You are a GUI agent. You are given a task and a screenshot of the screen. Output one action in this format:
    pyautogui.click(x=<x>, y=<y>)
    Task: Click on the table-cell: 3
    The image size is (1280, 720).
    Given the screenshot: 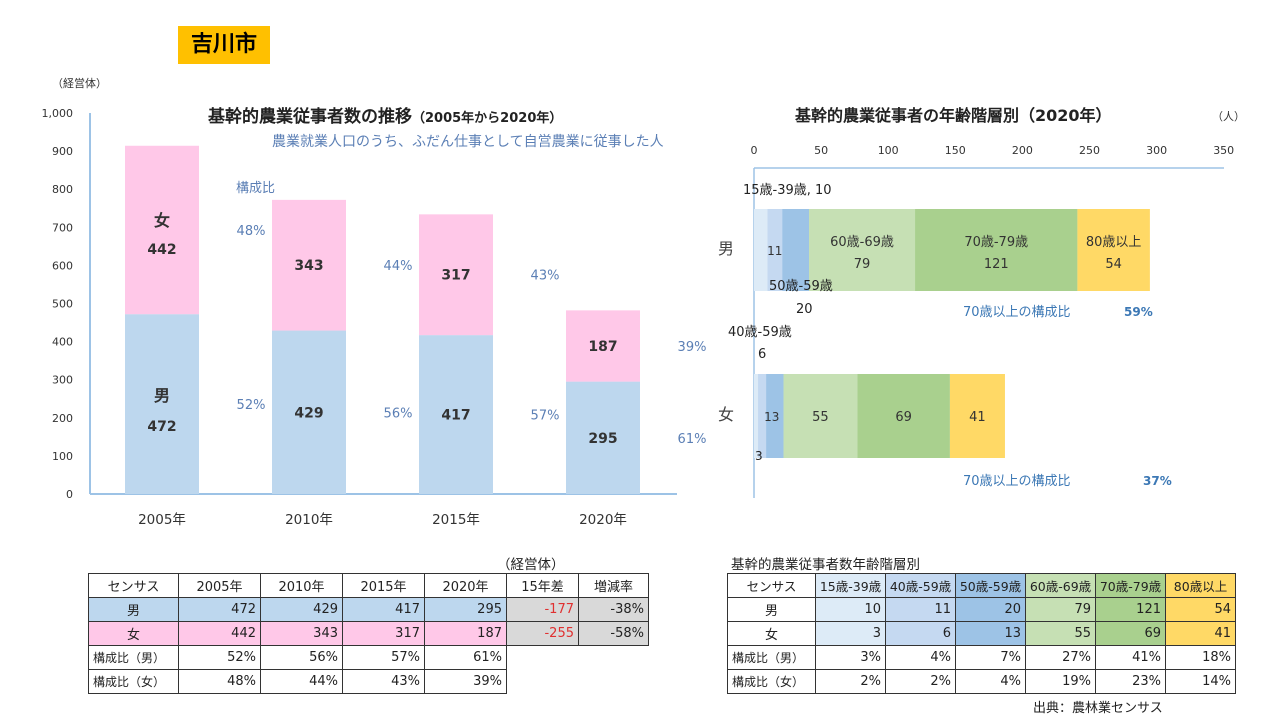 What is the action you would take?
    pyautogui.click(x=850, y=633)
    